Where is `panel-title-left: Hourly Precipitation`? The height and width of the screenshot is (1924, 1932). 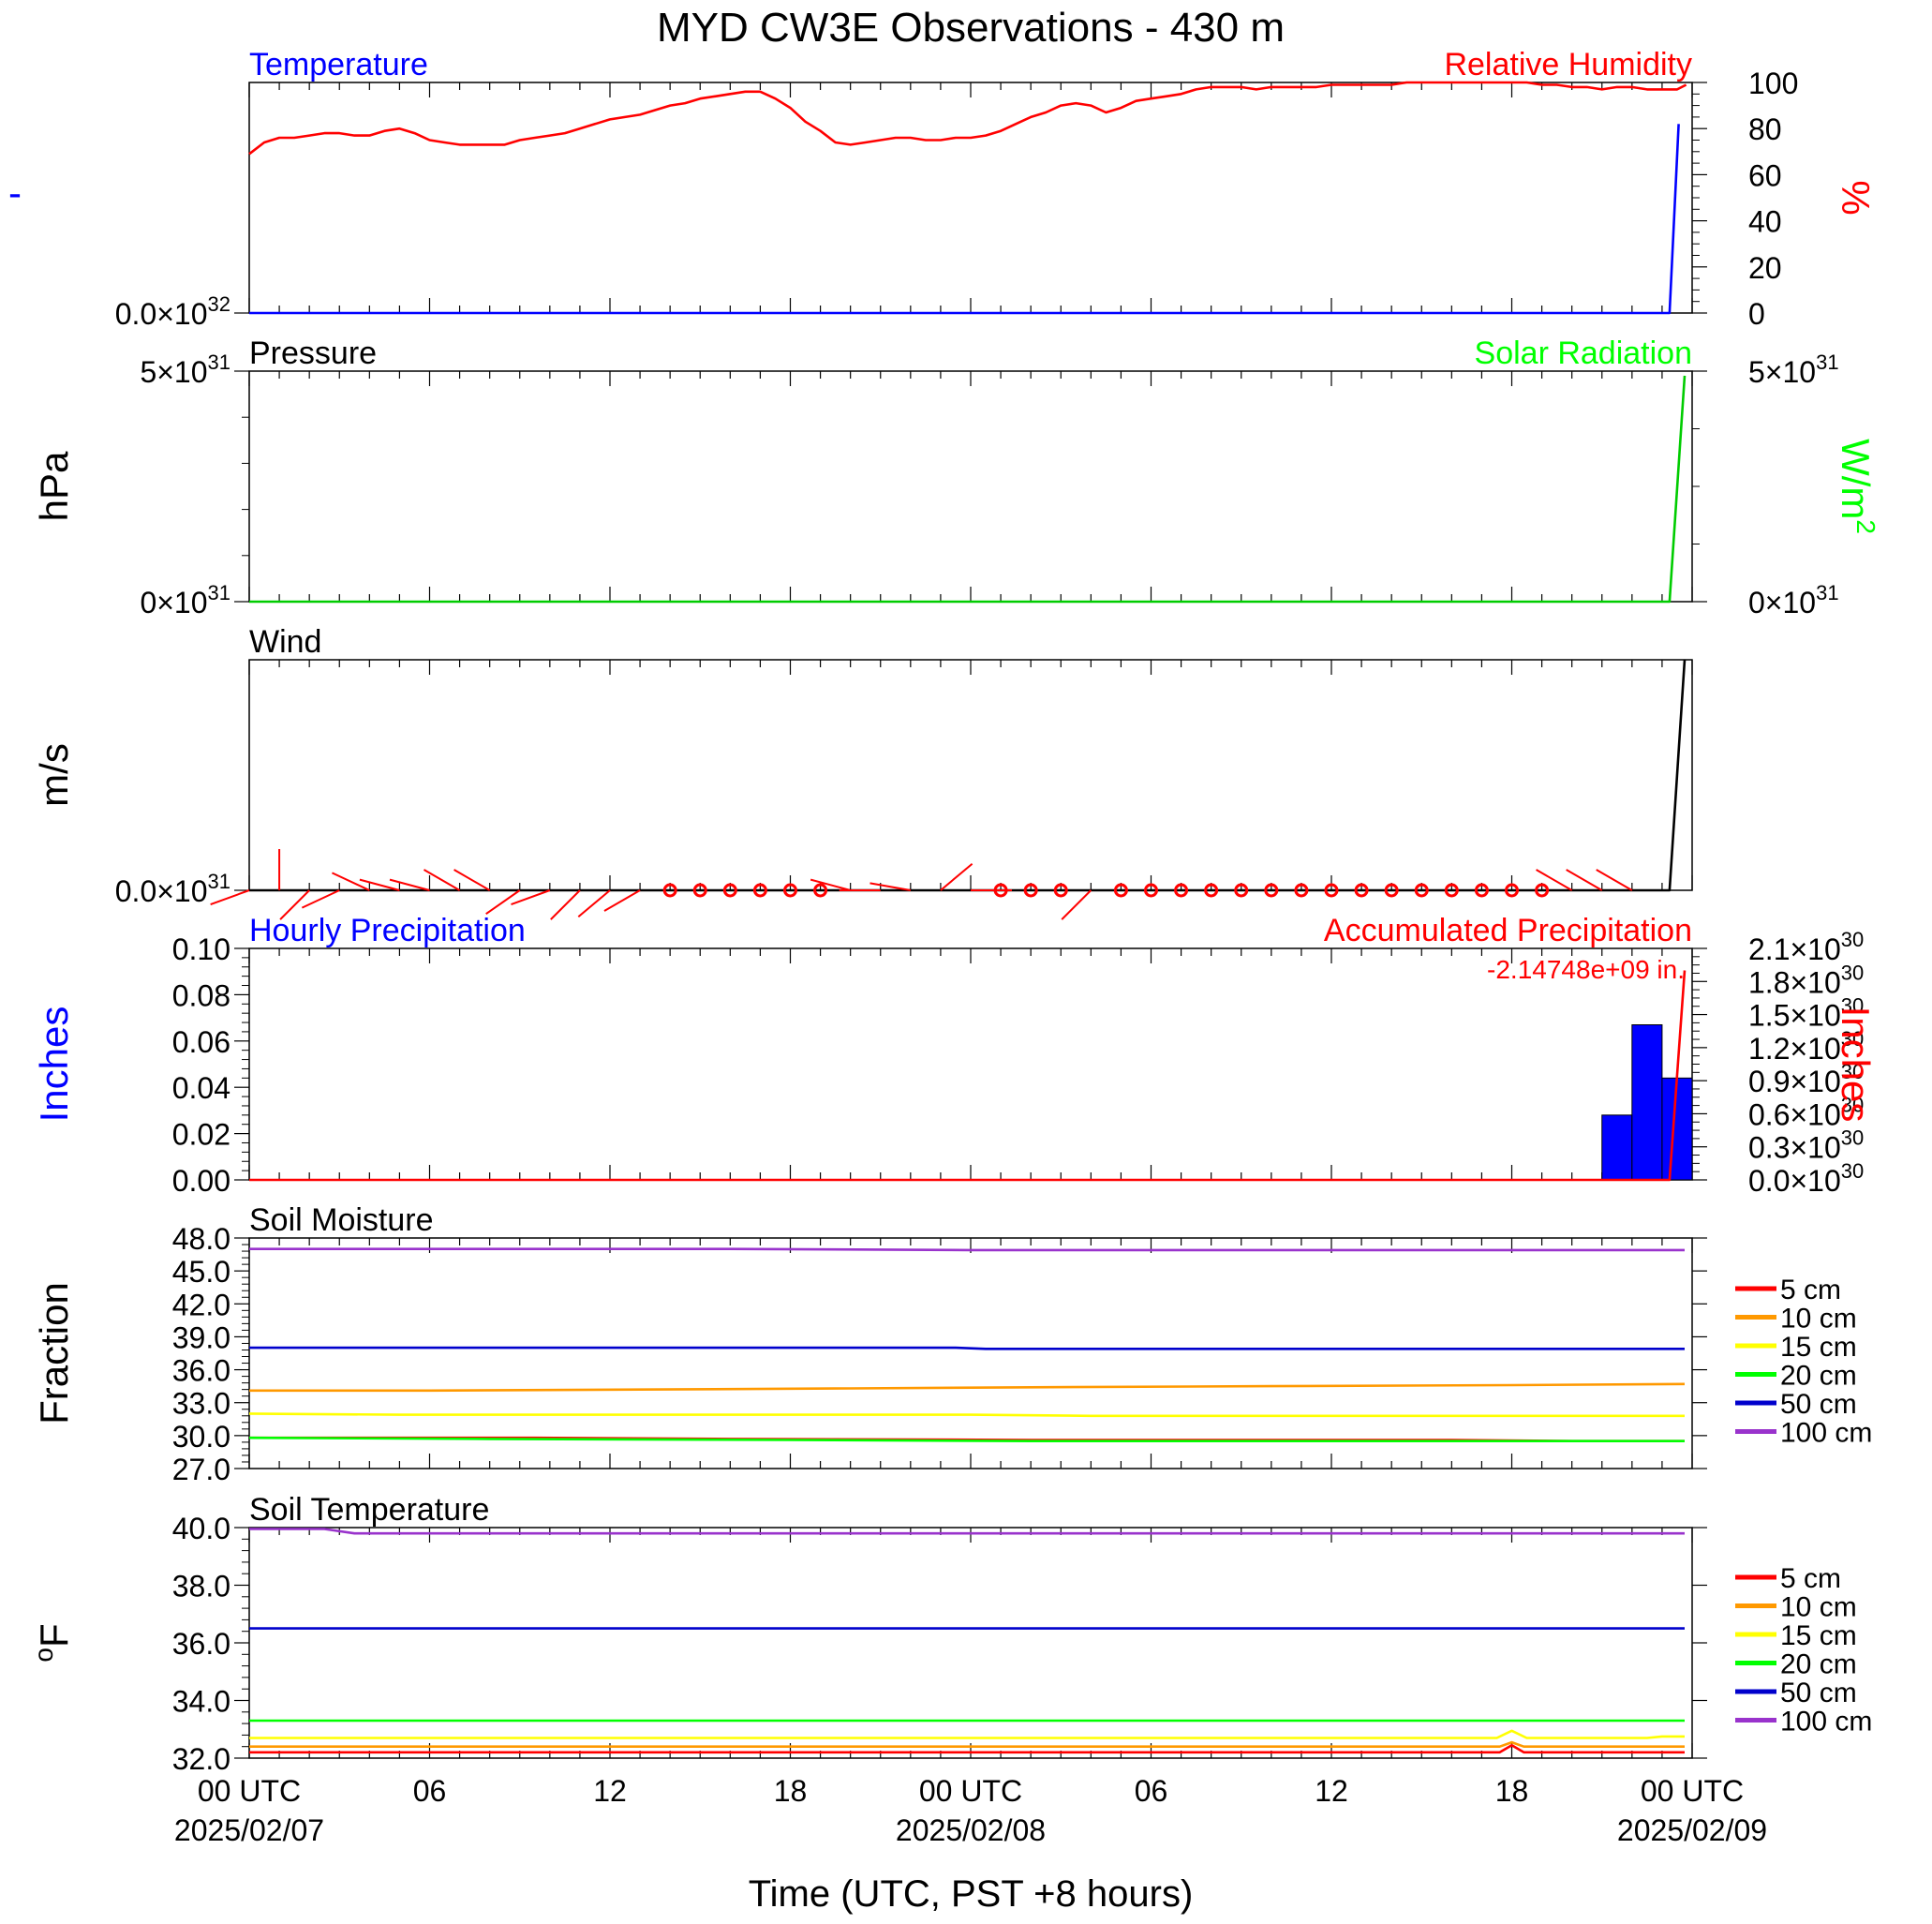 panel-title-left: Hourly Precipitation is located at coordinates (388, 930).